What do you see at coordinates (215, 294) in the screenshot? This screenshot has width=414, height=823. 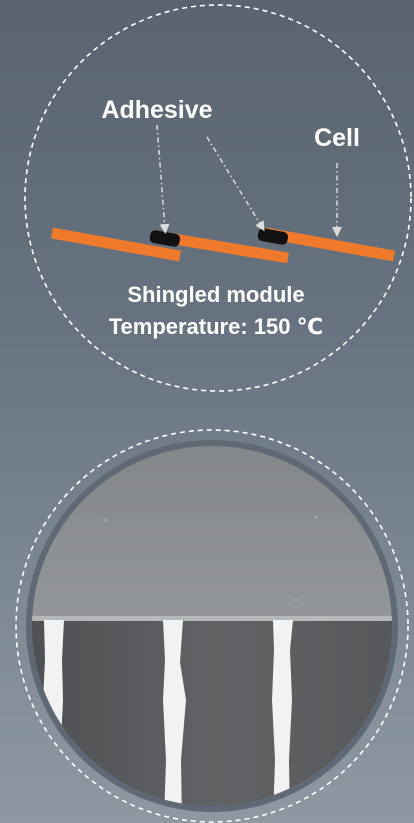 I see `module-label: Shingled module` at bounding box center [215, 294].